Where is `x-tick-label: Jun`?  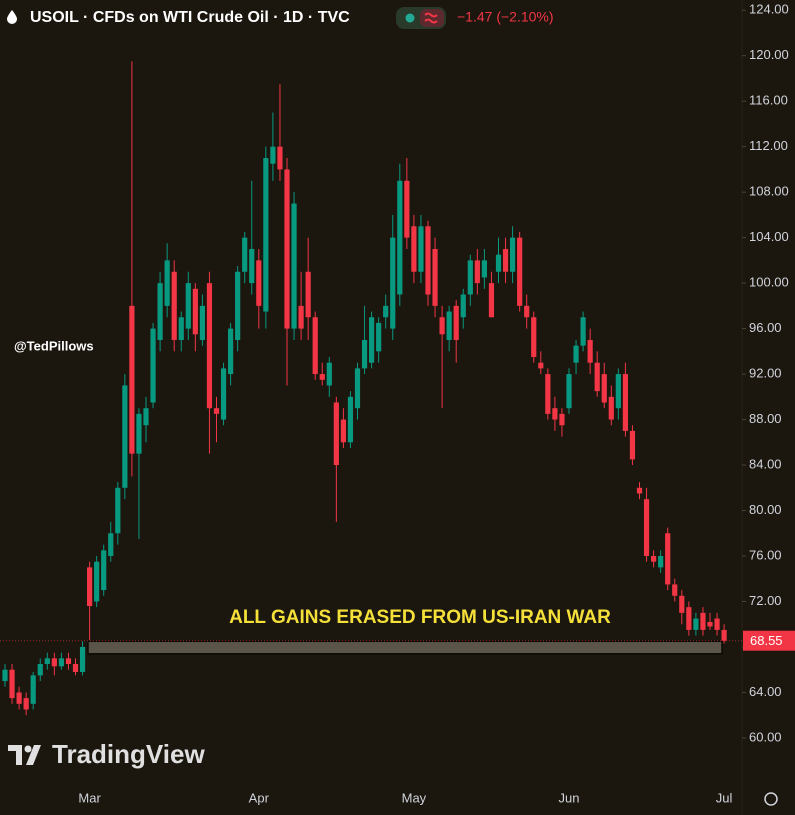 x-tick-label: Jun is located at coordinates (569, 797).